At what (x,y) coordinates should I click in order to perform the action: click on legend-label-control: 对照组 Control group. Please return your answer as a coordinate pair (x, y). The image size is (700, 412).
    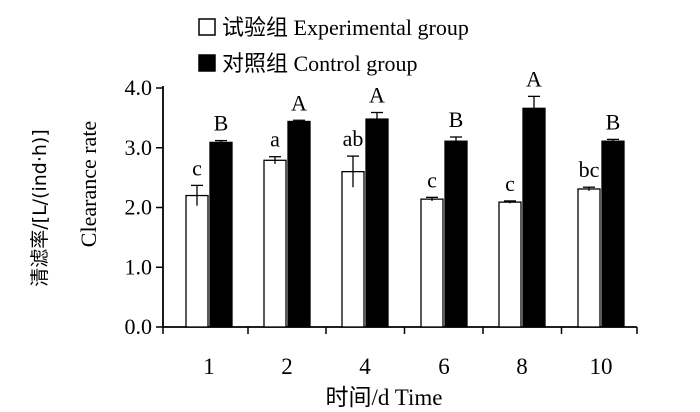
    Looking at the image, I should click on (320, 63).